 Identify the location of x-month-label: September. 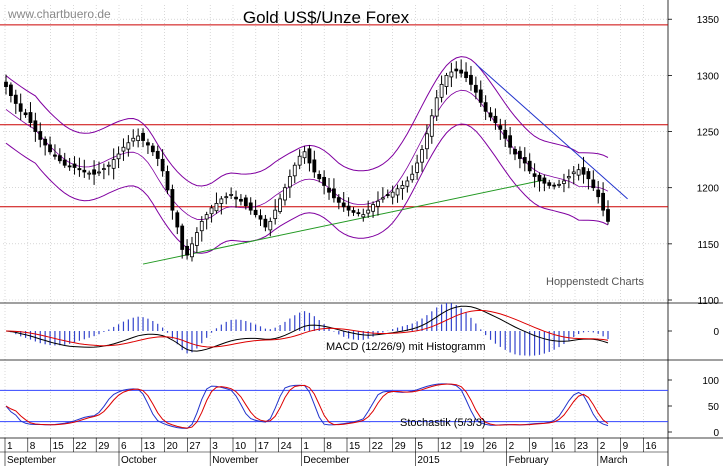
(32, 460).